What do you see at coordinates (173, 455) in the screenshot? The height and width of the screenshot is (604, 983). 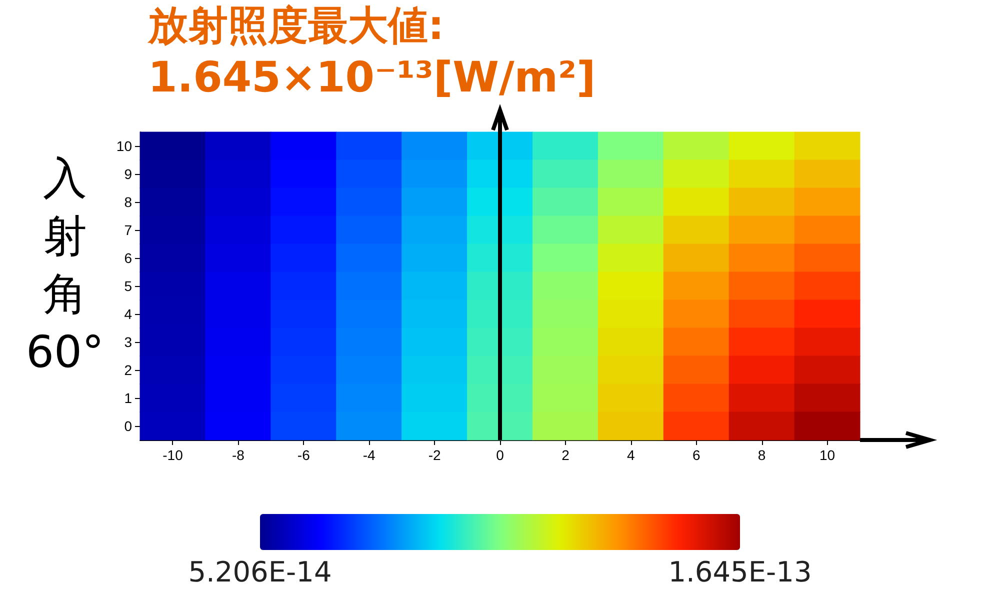 I see `x-tick-label: -10` at bounding box center [173, 455].